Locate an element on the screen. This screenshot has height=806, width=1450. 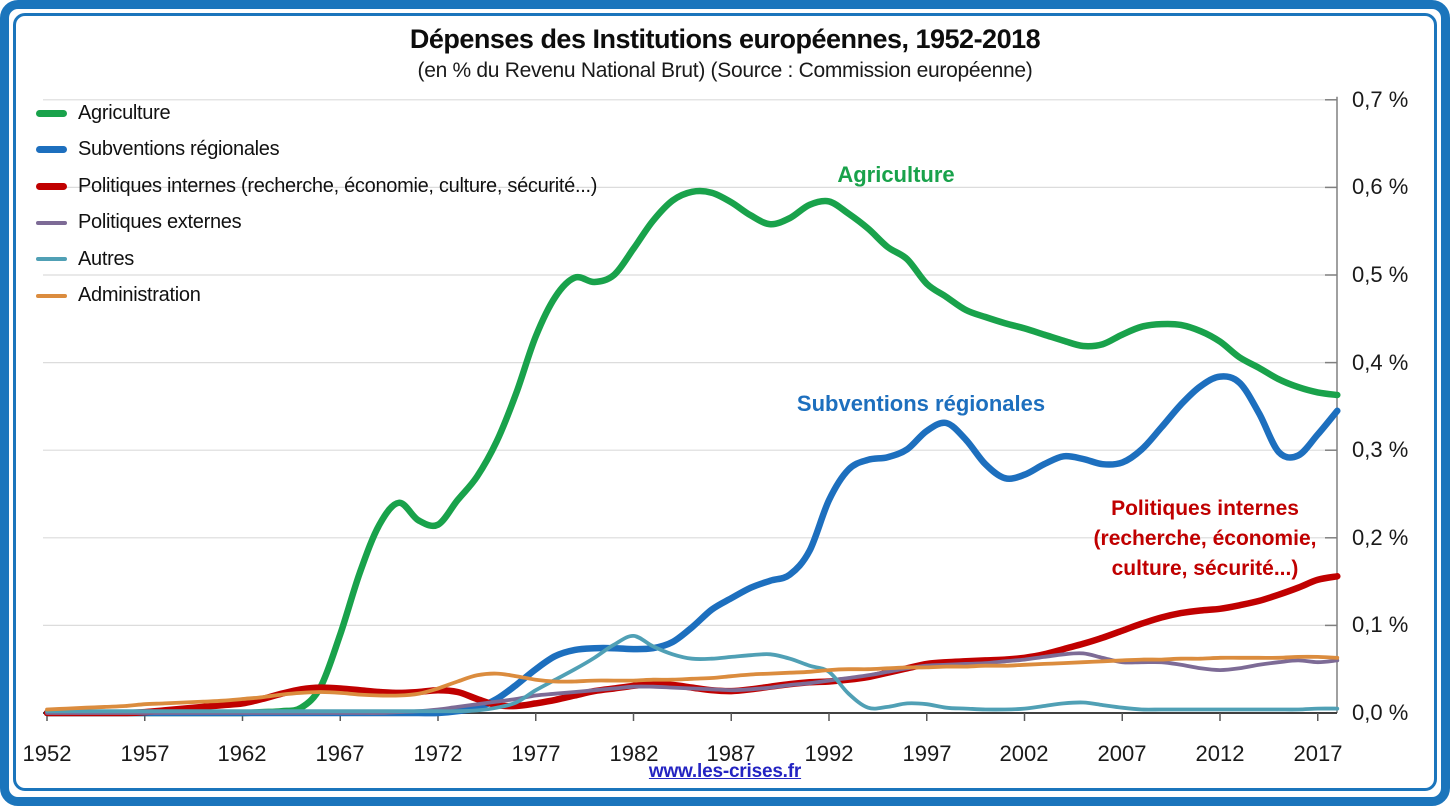
annotation-agriculture: Agriculture is located at coordinates (896, 174).